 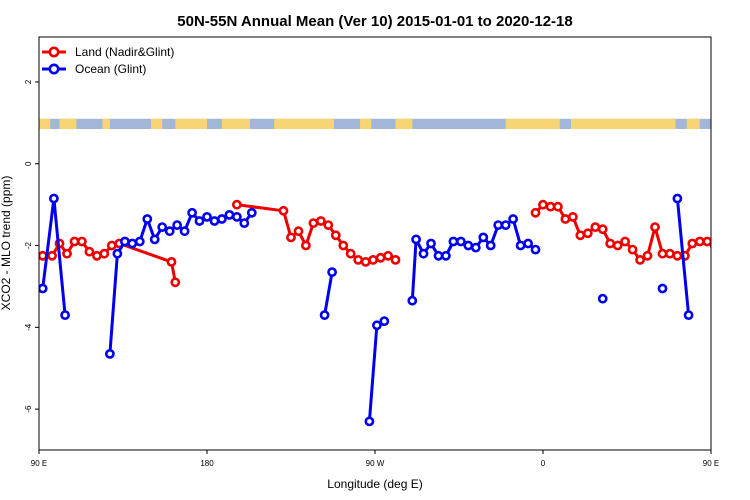 What do you see at coordinates (207, 463) in the screenshot?
I see `x-tick-label: 180` at bounding box center [207, 463].